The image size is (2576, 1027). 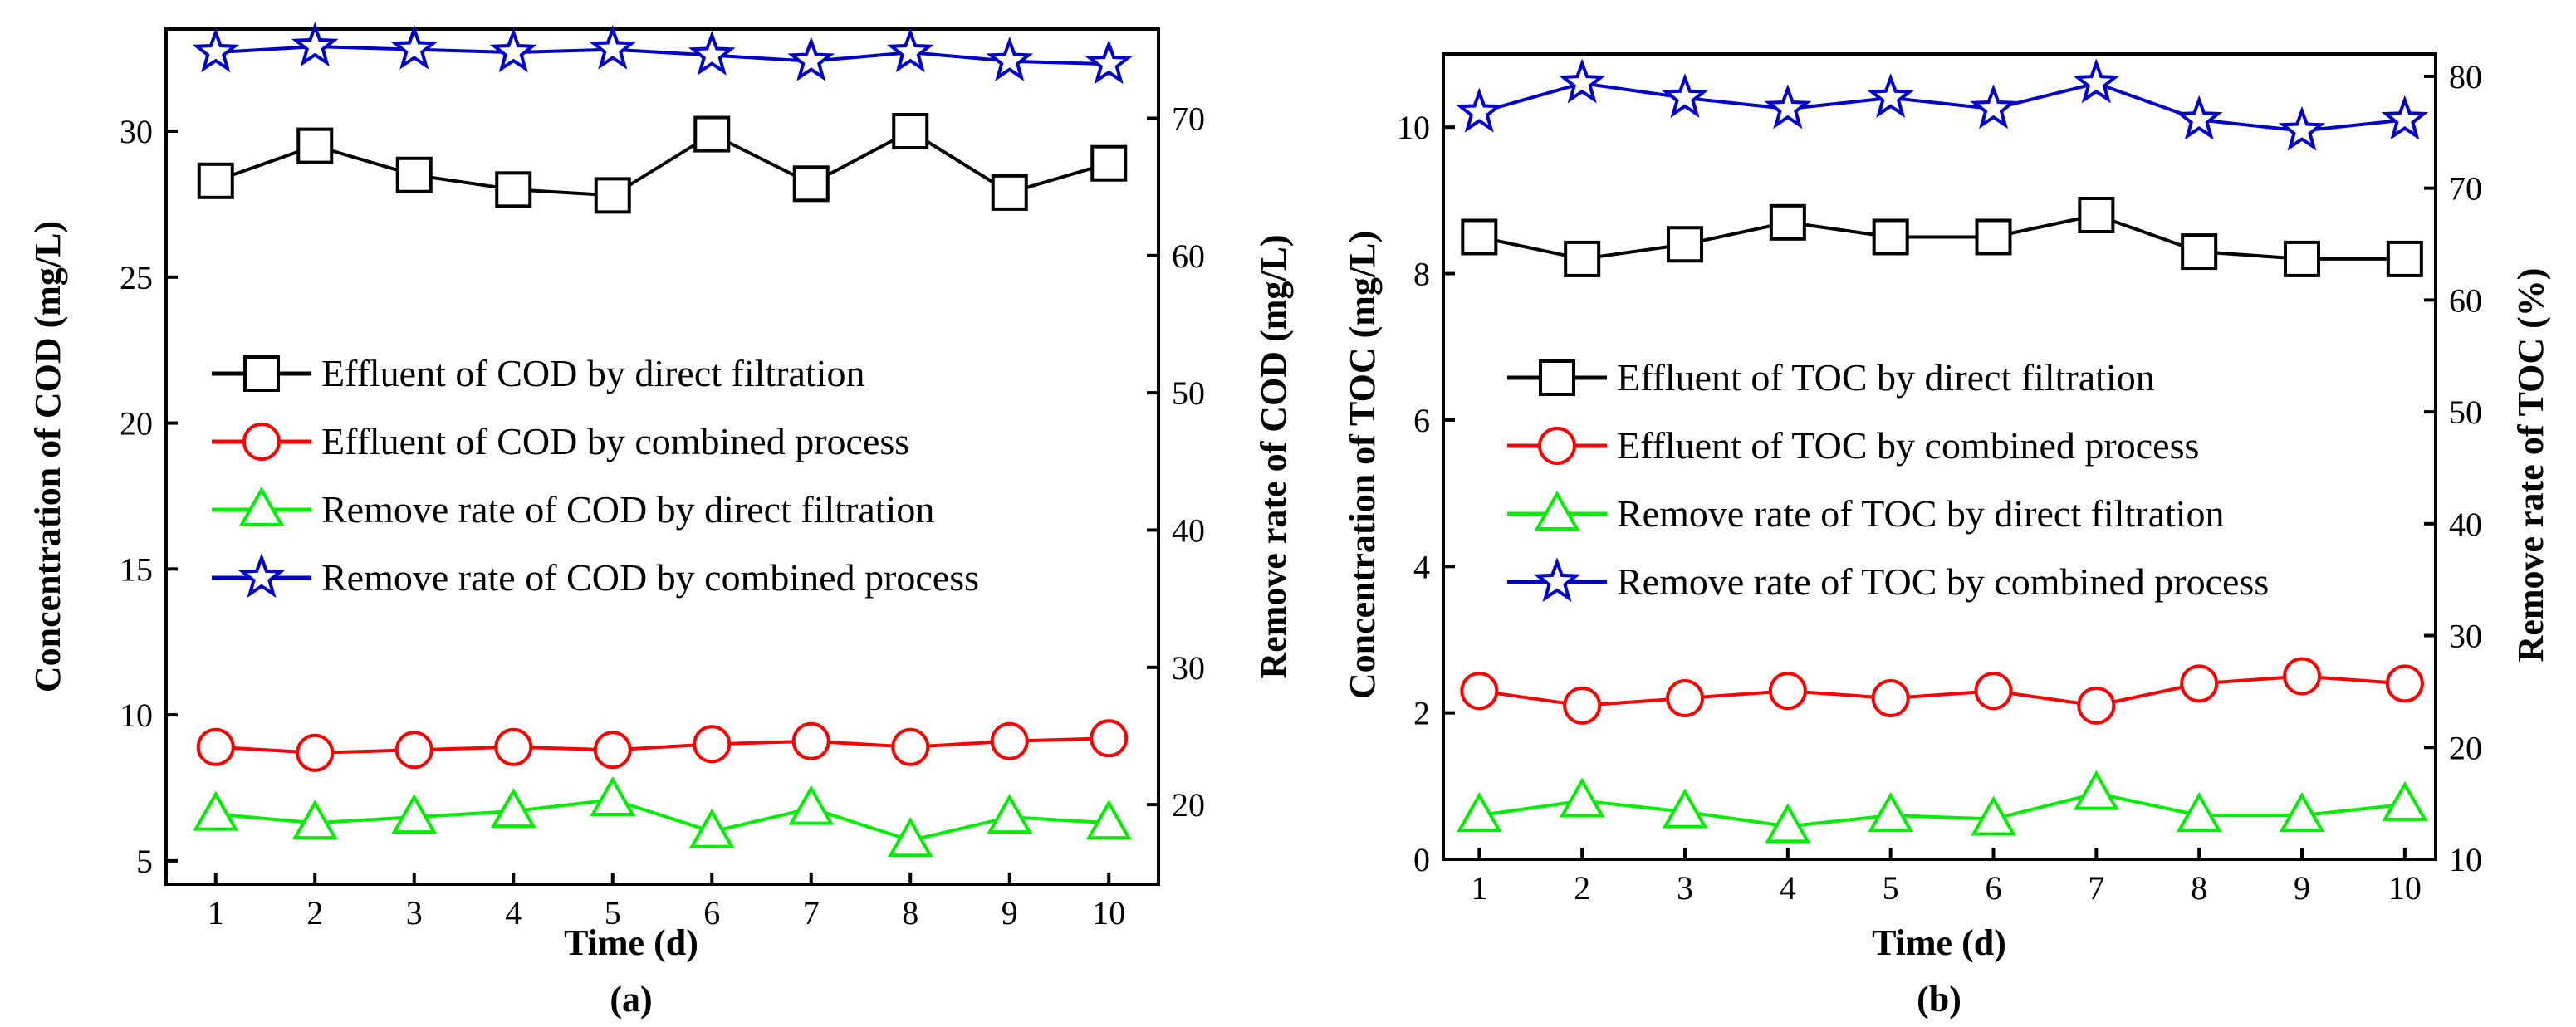 I want to click on y-axis-right-title: Remove rate of COD (mg/L), so click(x=1273, y=456).